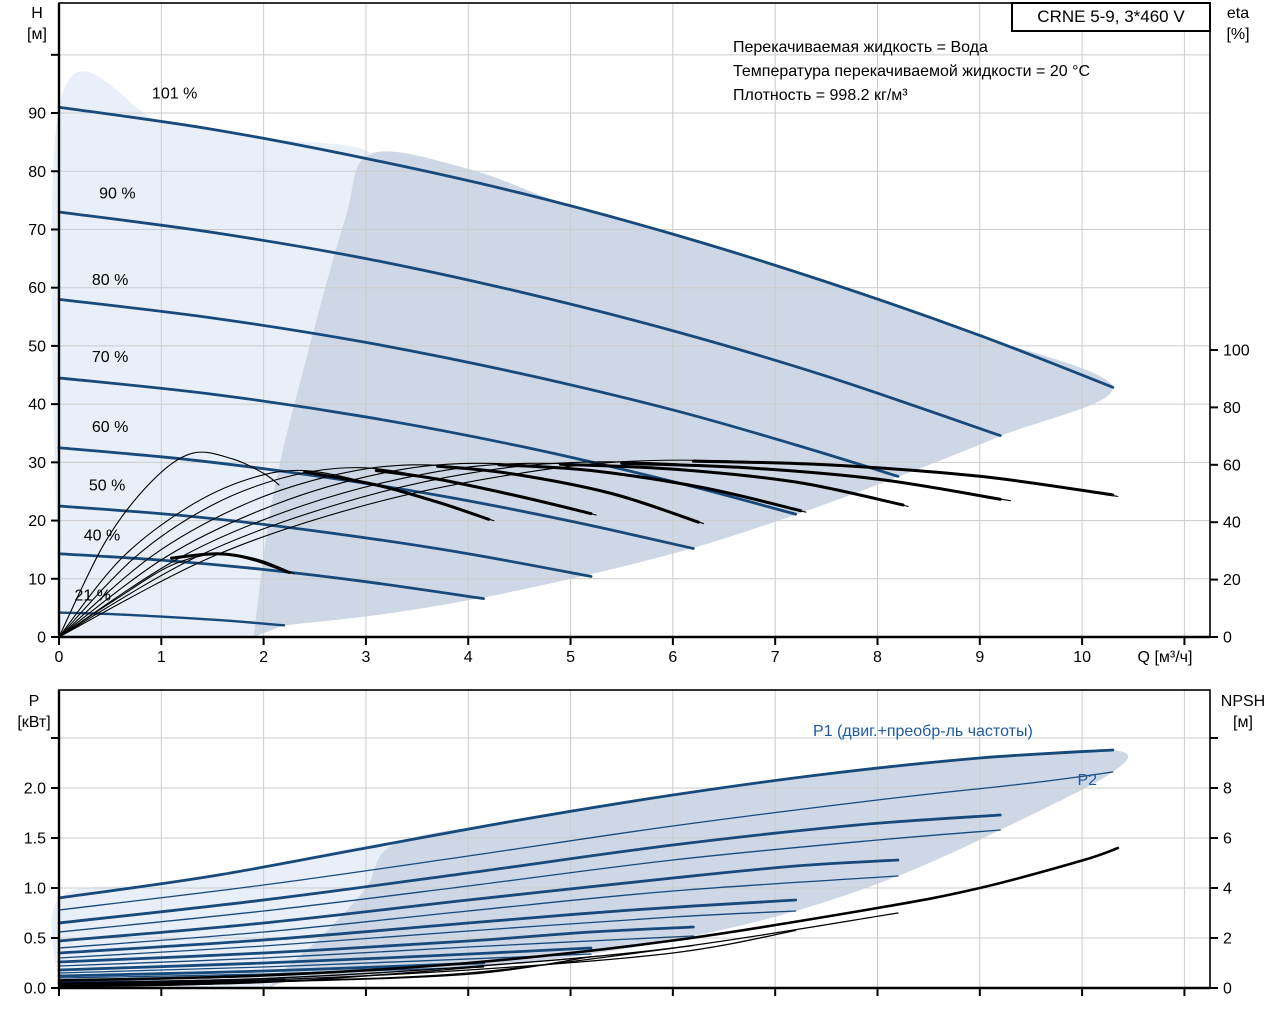 The image size is (1280, 1024). What do you see at coordinates (1232, 408) in the screenshot?
I see `right-tick-label: 80` at bounding box center [1232, 408].